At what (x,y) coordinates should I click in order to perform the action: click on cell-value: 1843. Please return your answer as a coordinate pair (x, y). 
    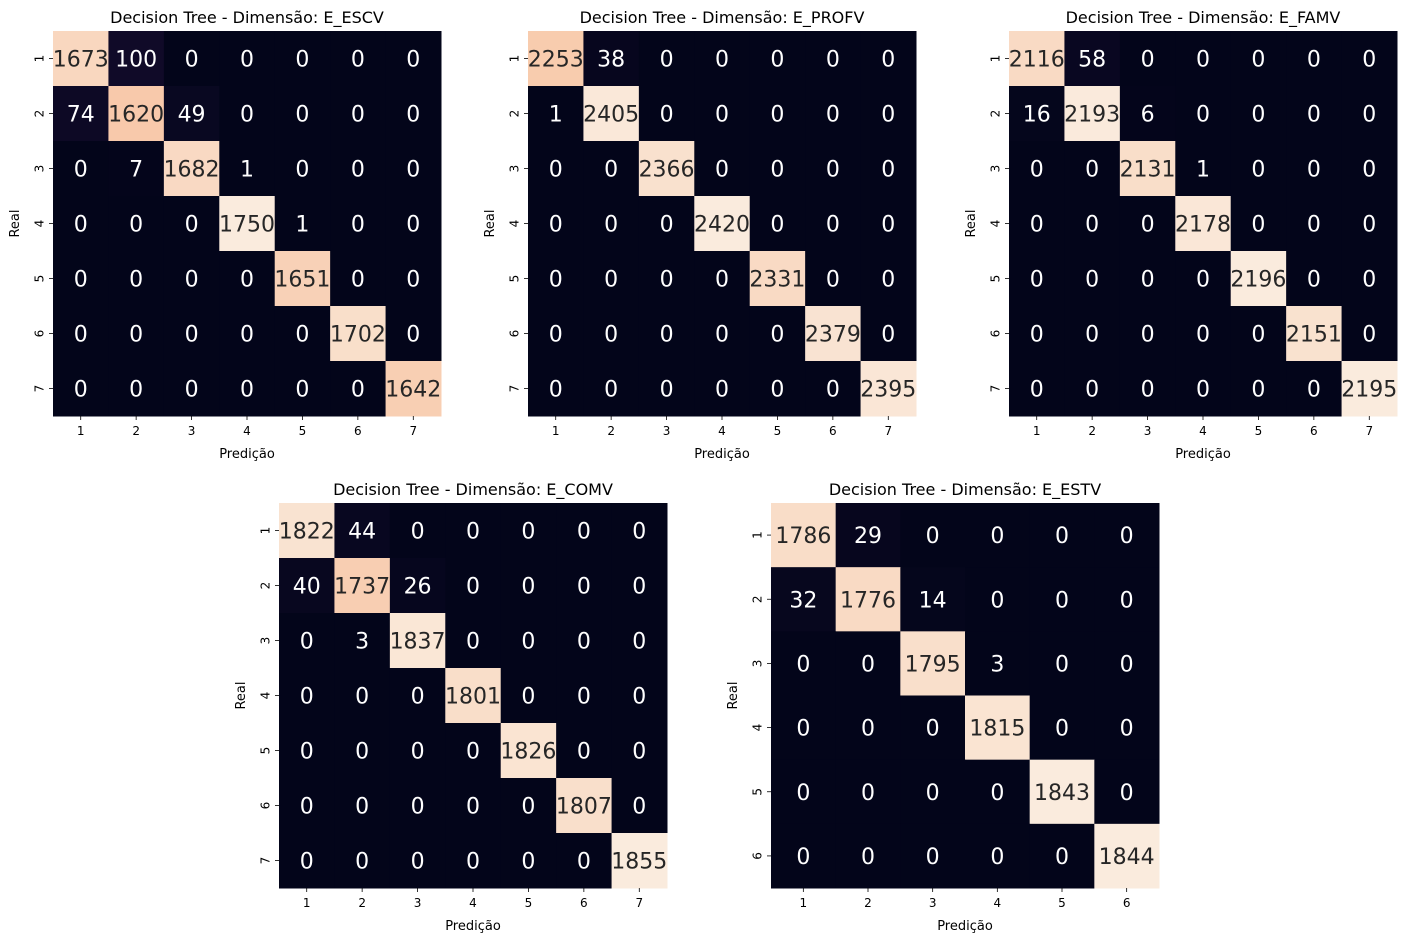
    Looking at the image, I should click on (1062, 793).